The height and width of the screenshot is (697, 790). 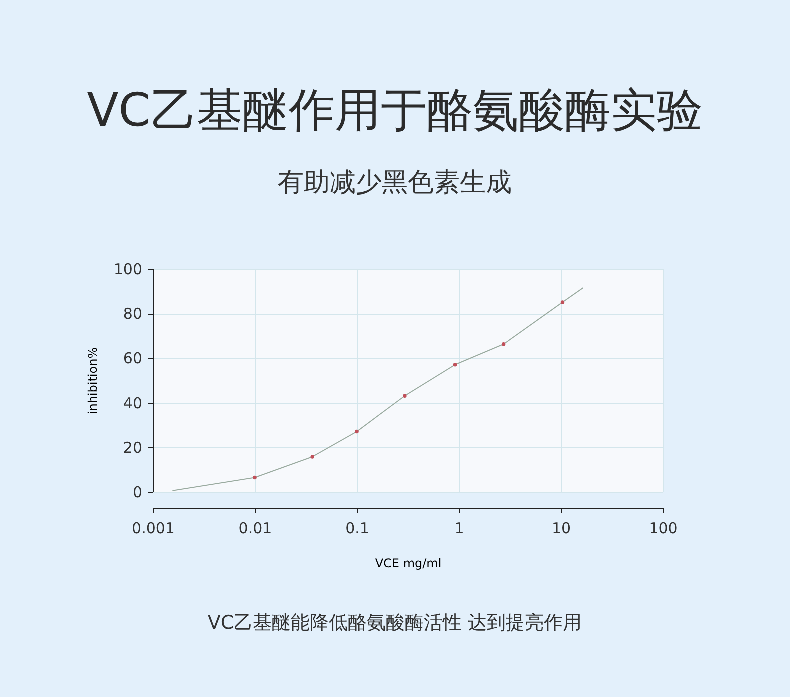 What do you see at coordinates (395, 110) in the screenshot?
I see `chart-title: VC乙基醚作用于酪氨酸酶实验` at bounding box center [395, 110].